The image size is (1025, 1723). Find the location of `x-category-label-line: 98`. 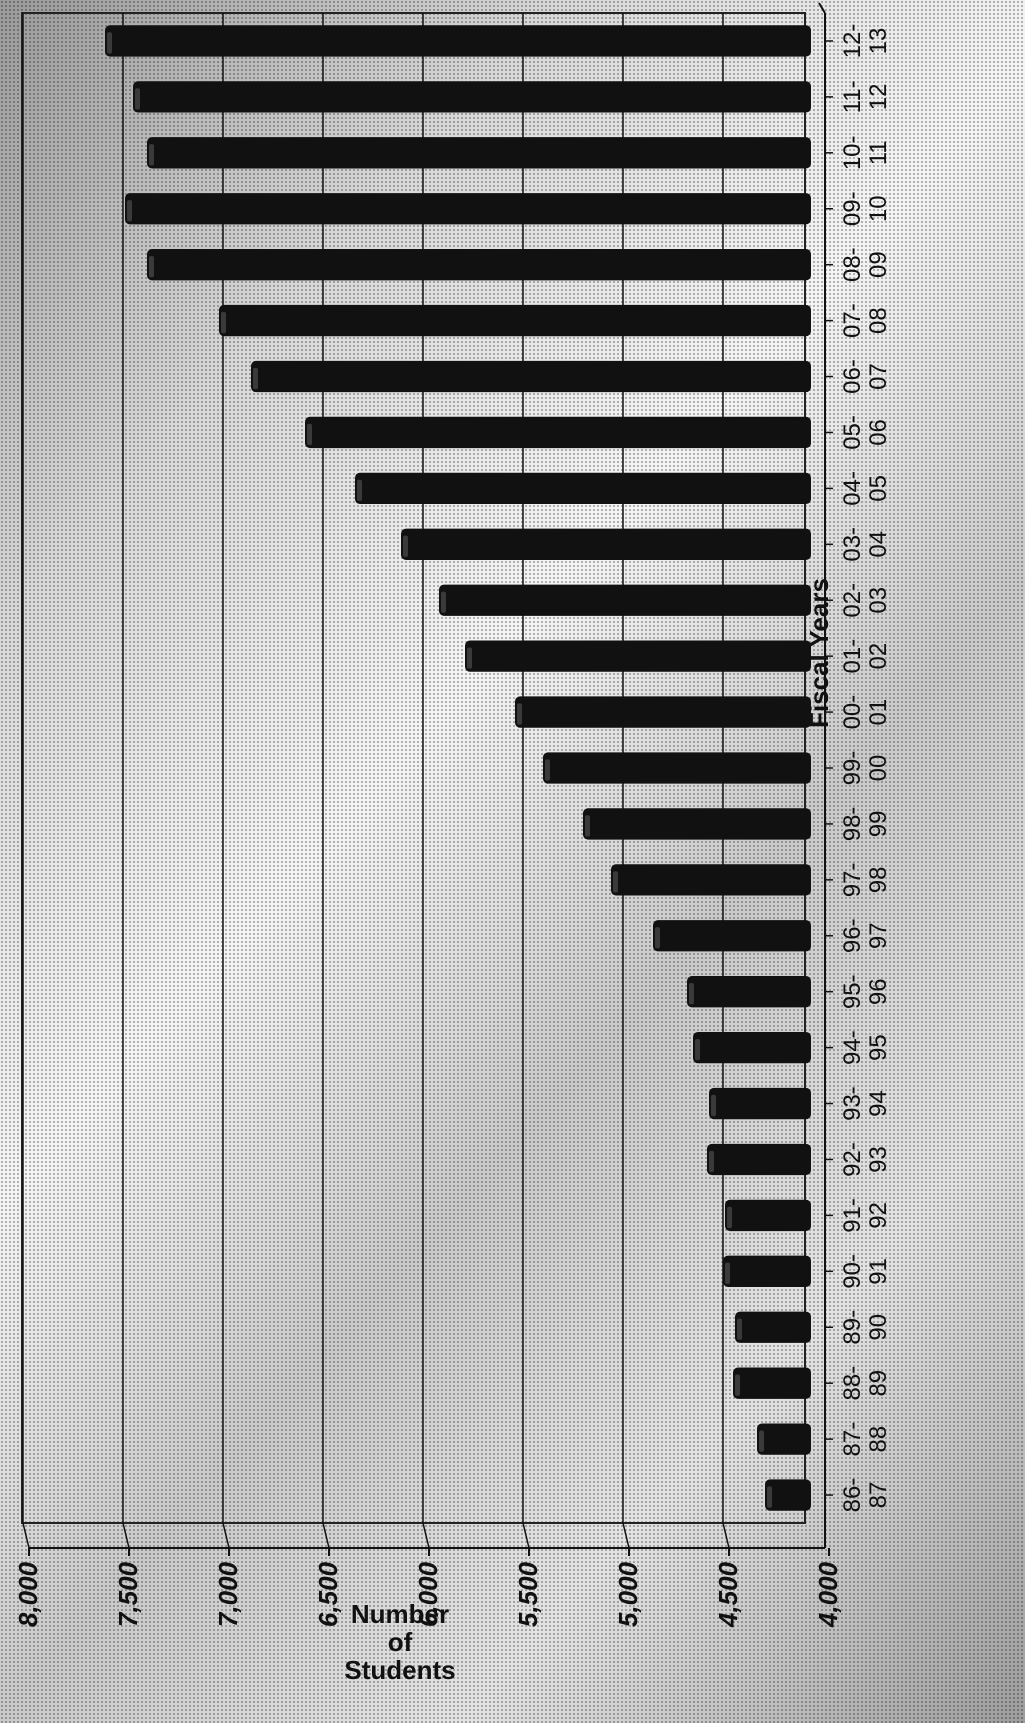

x-category-label-line: 98 is located at coordinates (878, 880).